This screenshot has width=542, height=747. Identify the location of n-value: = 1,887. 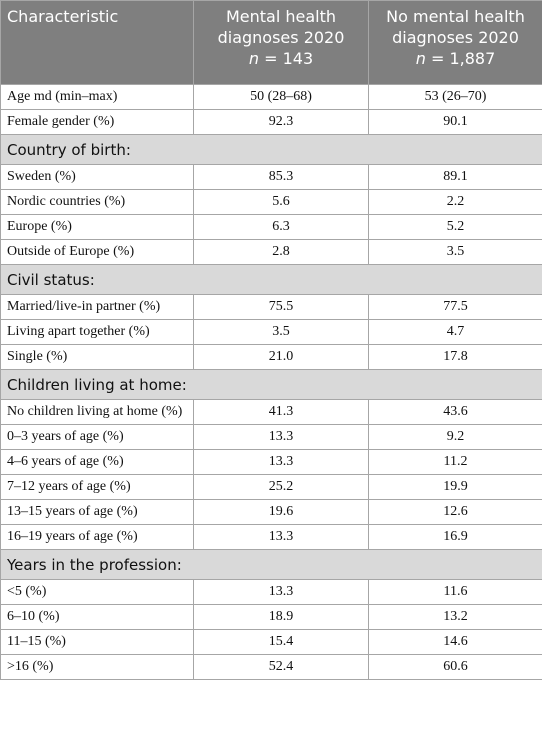
(463, 58).